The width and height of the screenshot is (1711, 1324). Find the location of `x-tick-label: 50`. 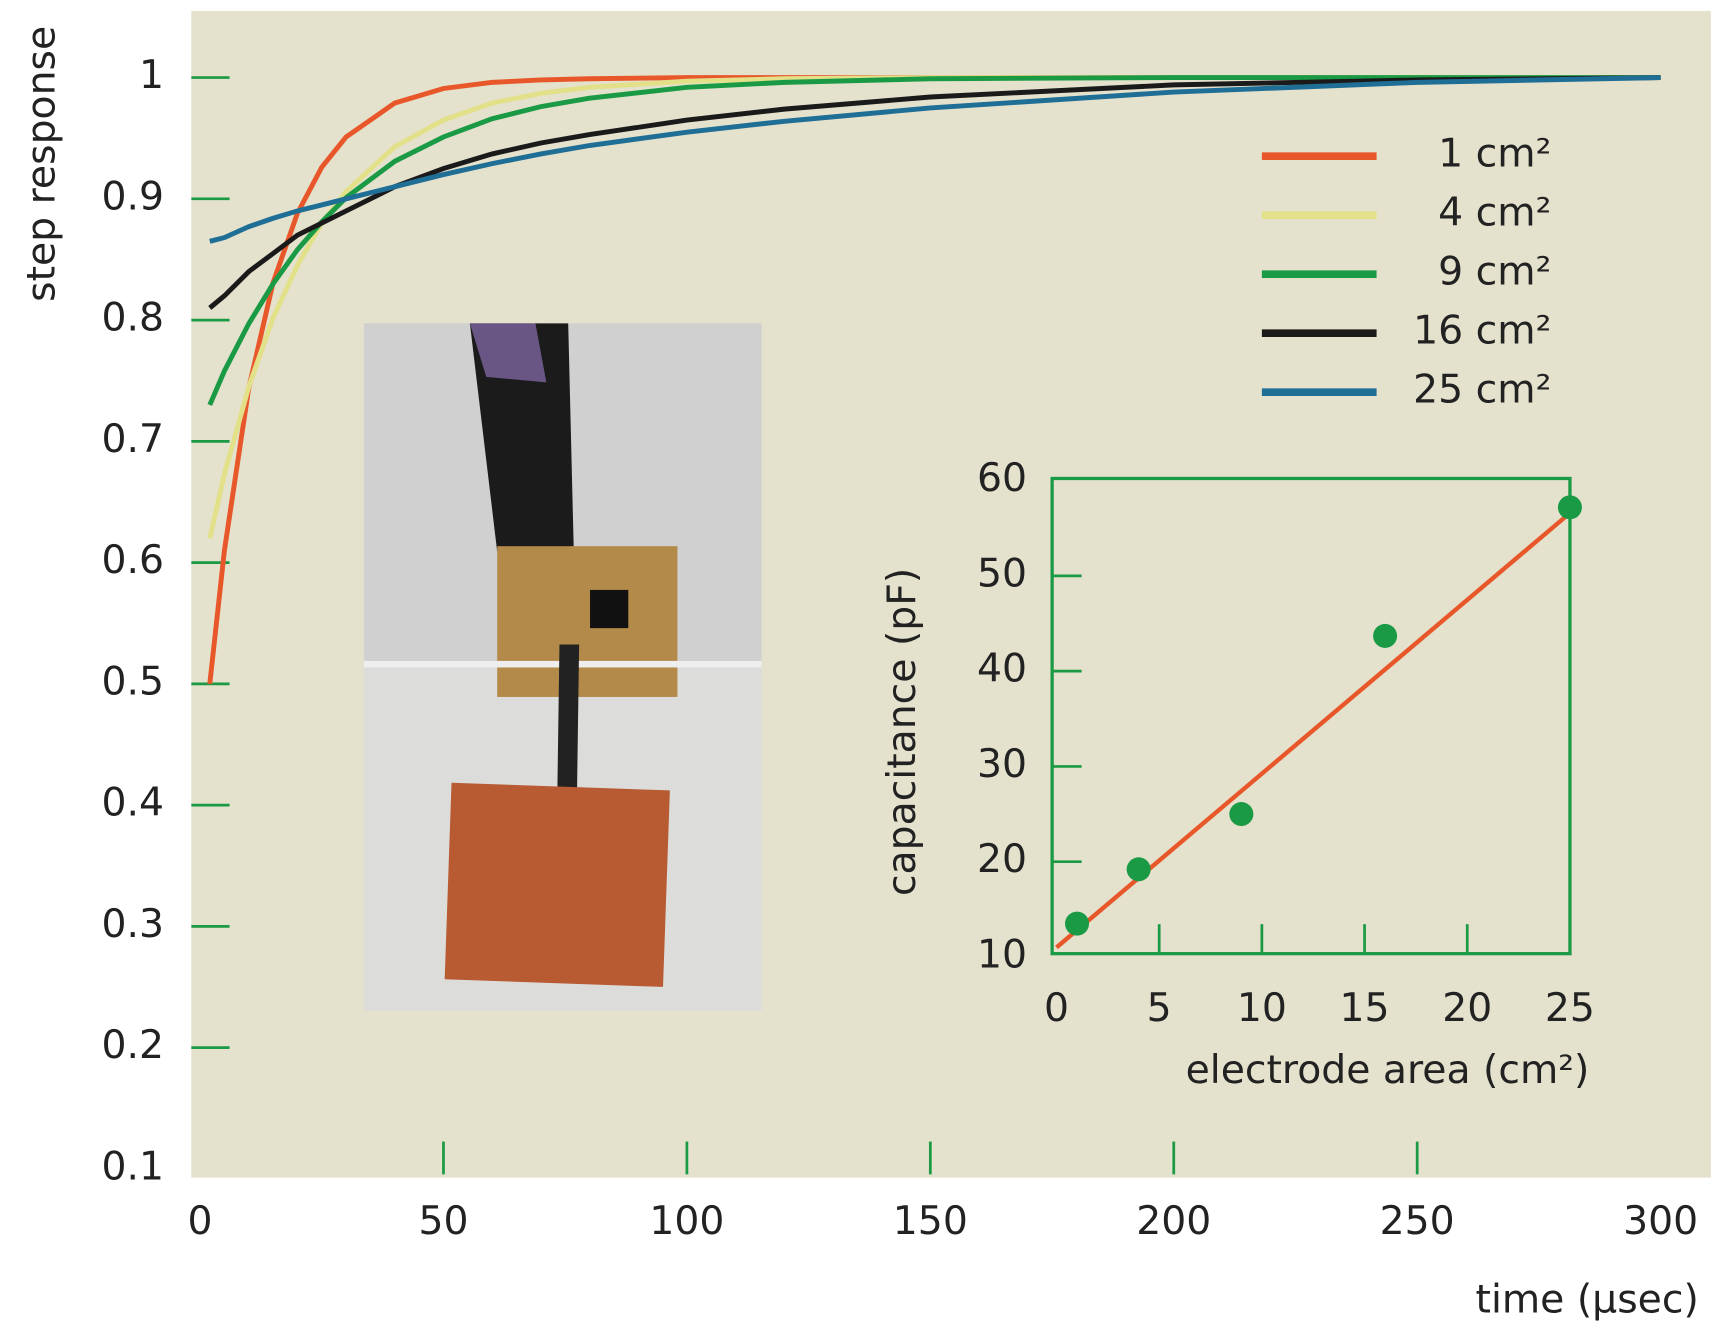

x-tick-label: 50 is located at coordinates (443, 1221).